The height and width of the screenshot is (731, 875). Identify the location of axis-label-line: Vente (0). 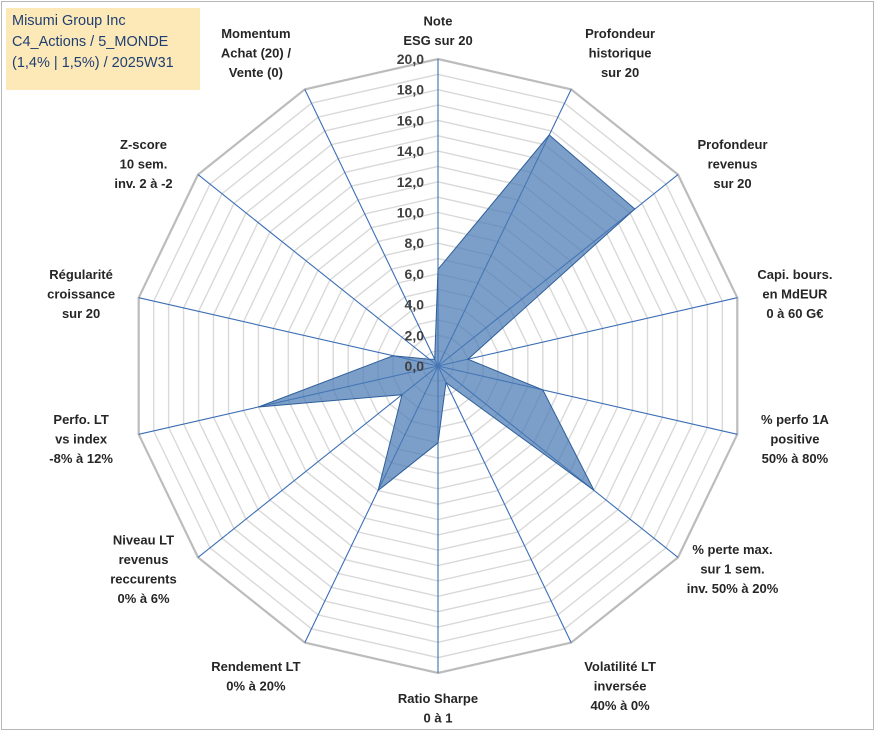
(256, 72).